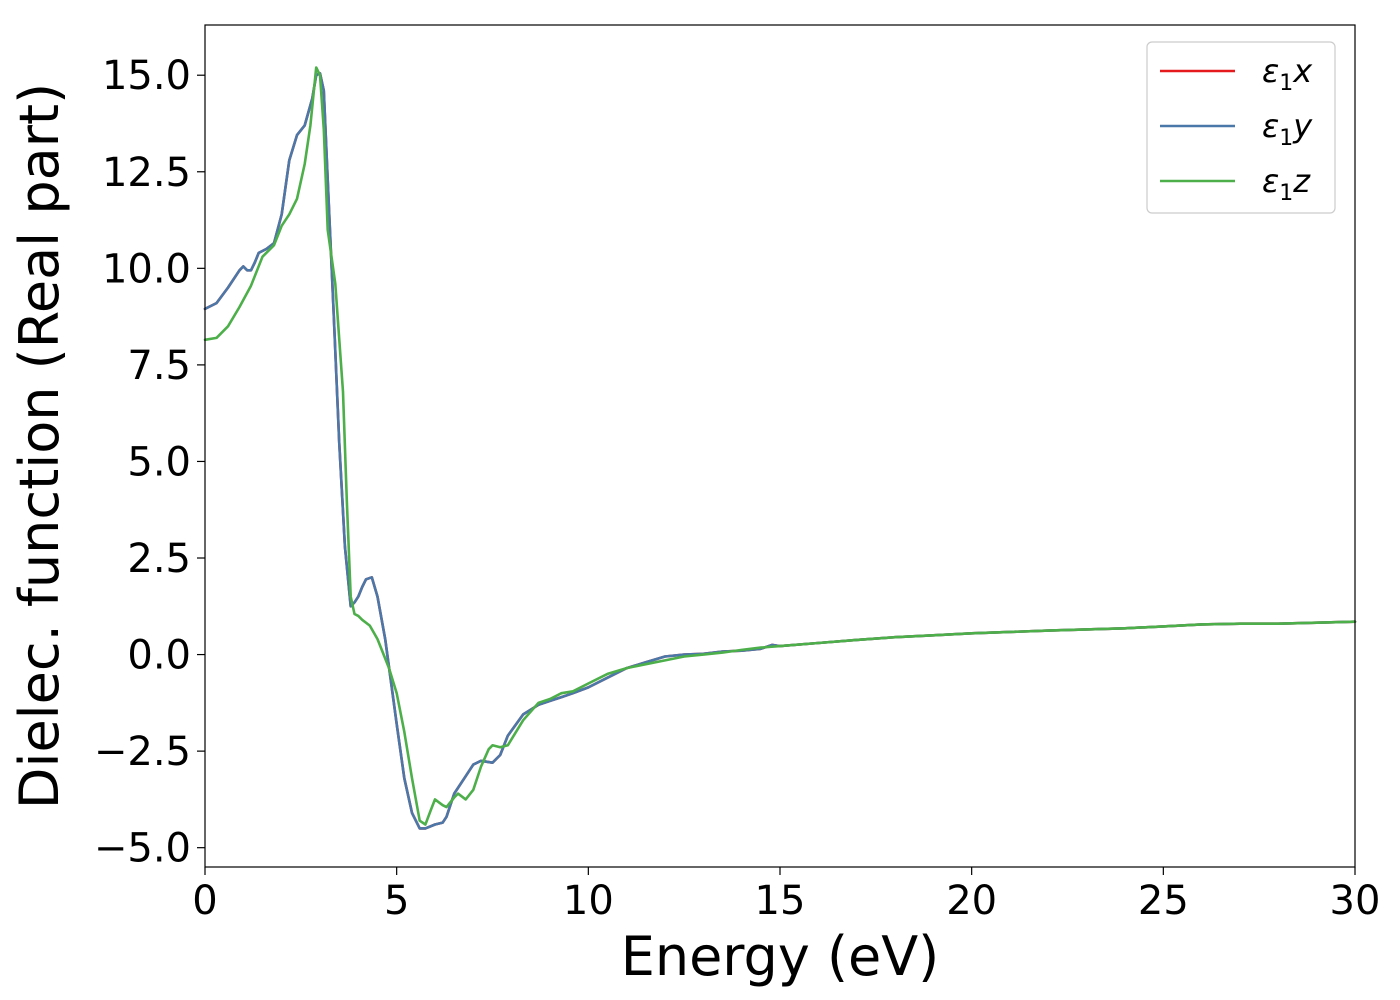 The image size is (1400, 1000). I want to click on x-tick-label: 25, so click(1163, 901).